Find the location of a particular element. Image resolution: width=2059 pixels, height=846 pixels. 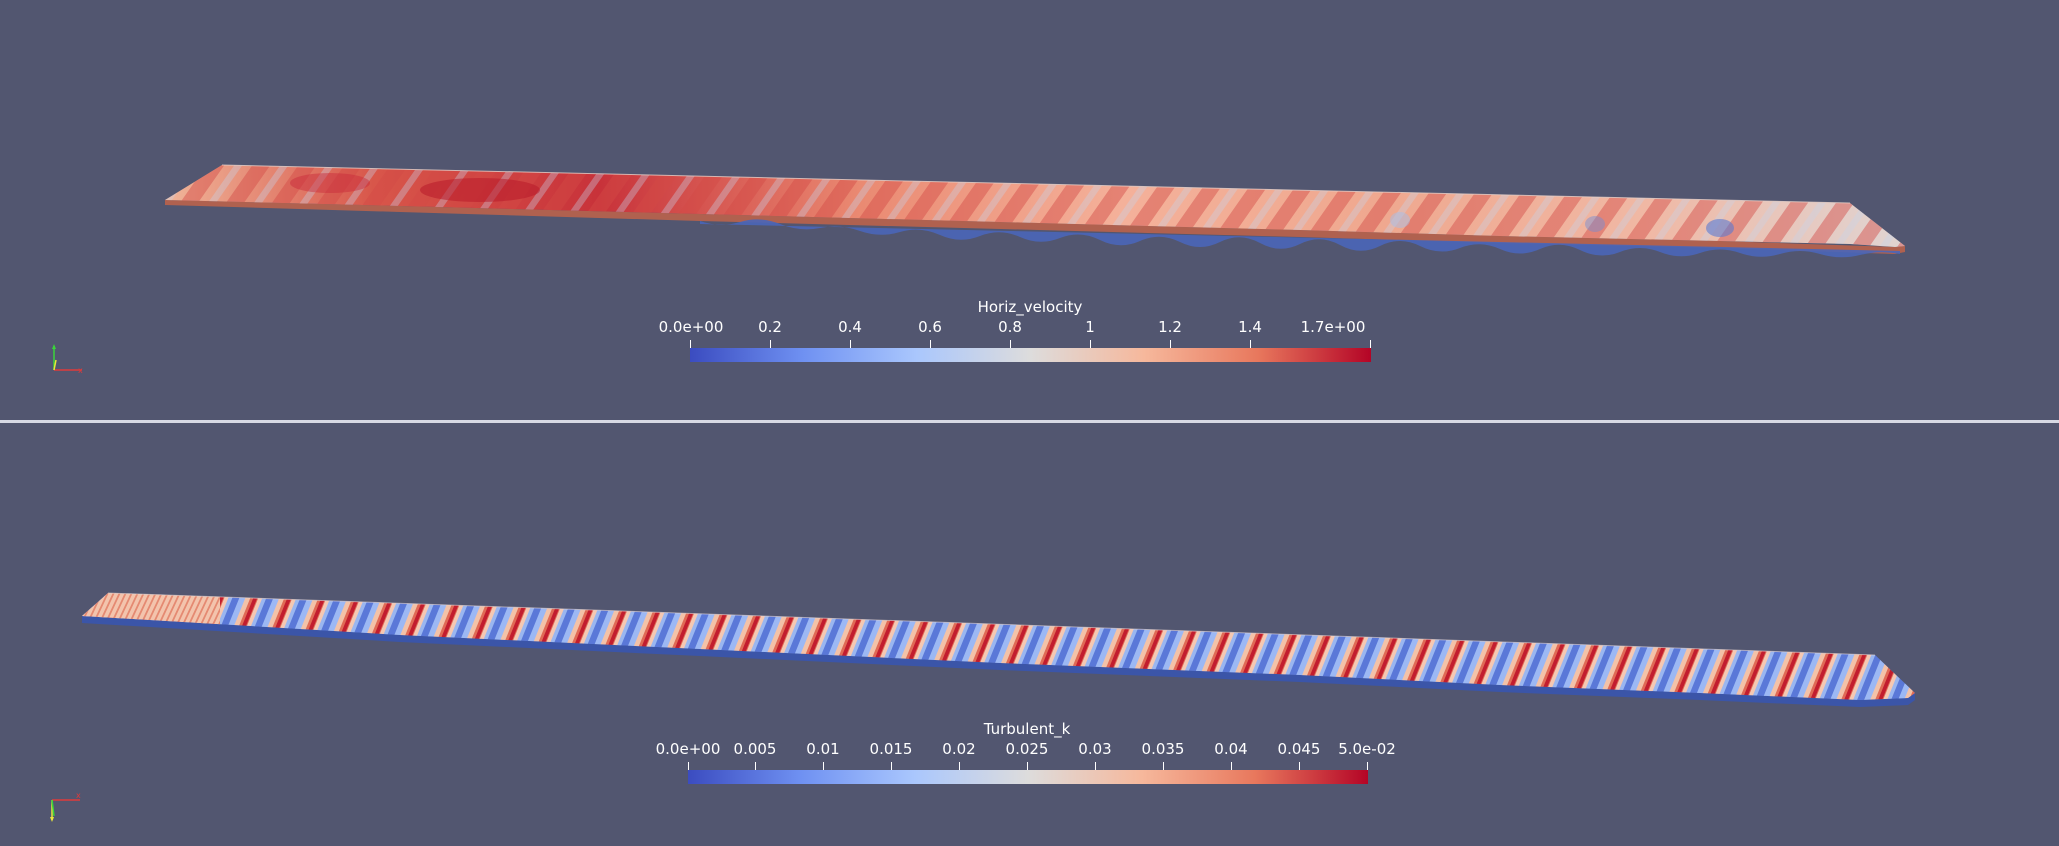

tick-label: 1.4 is located at coordinates (1250, 327).